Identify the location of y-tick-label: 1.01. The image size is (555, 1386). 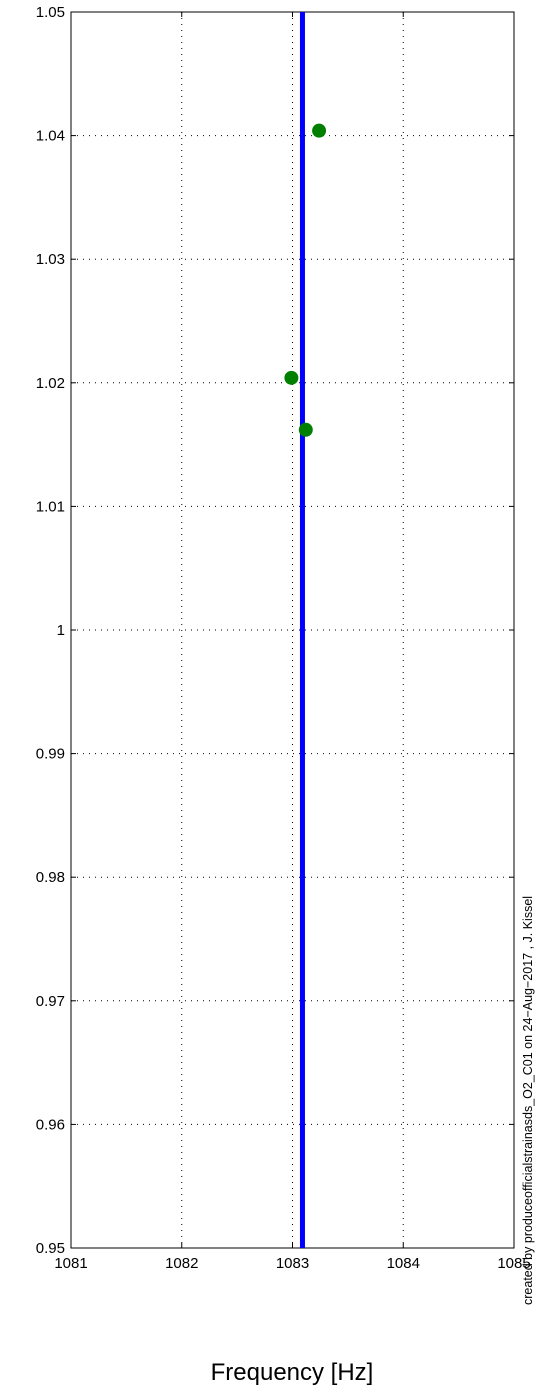
(50, 506).